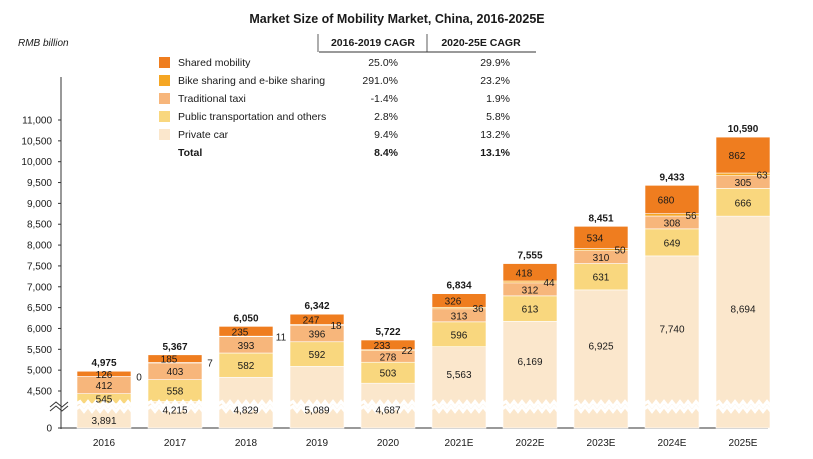  Describe the element at coordinates (601, 258) in the screenshot. I see `data-label-traditional-taxi-2023e: 310` at that location.